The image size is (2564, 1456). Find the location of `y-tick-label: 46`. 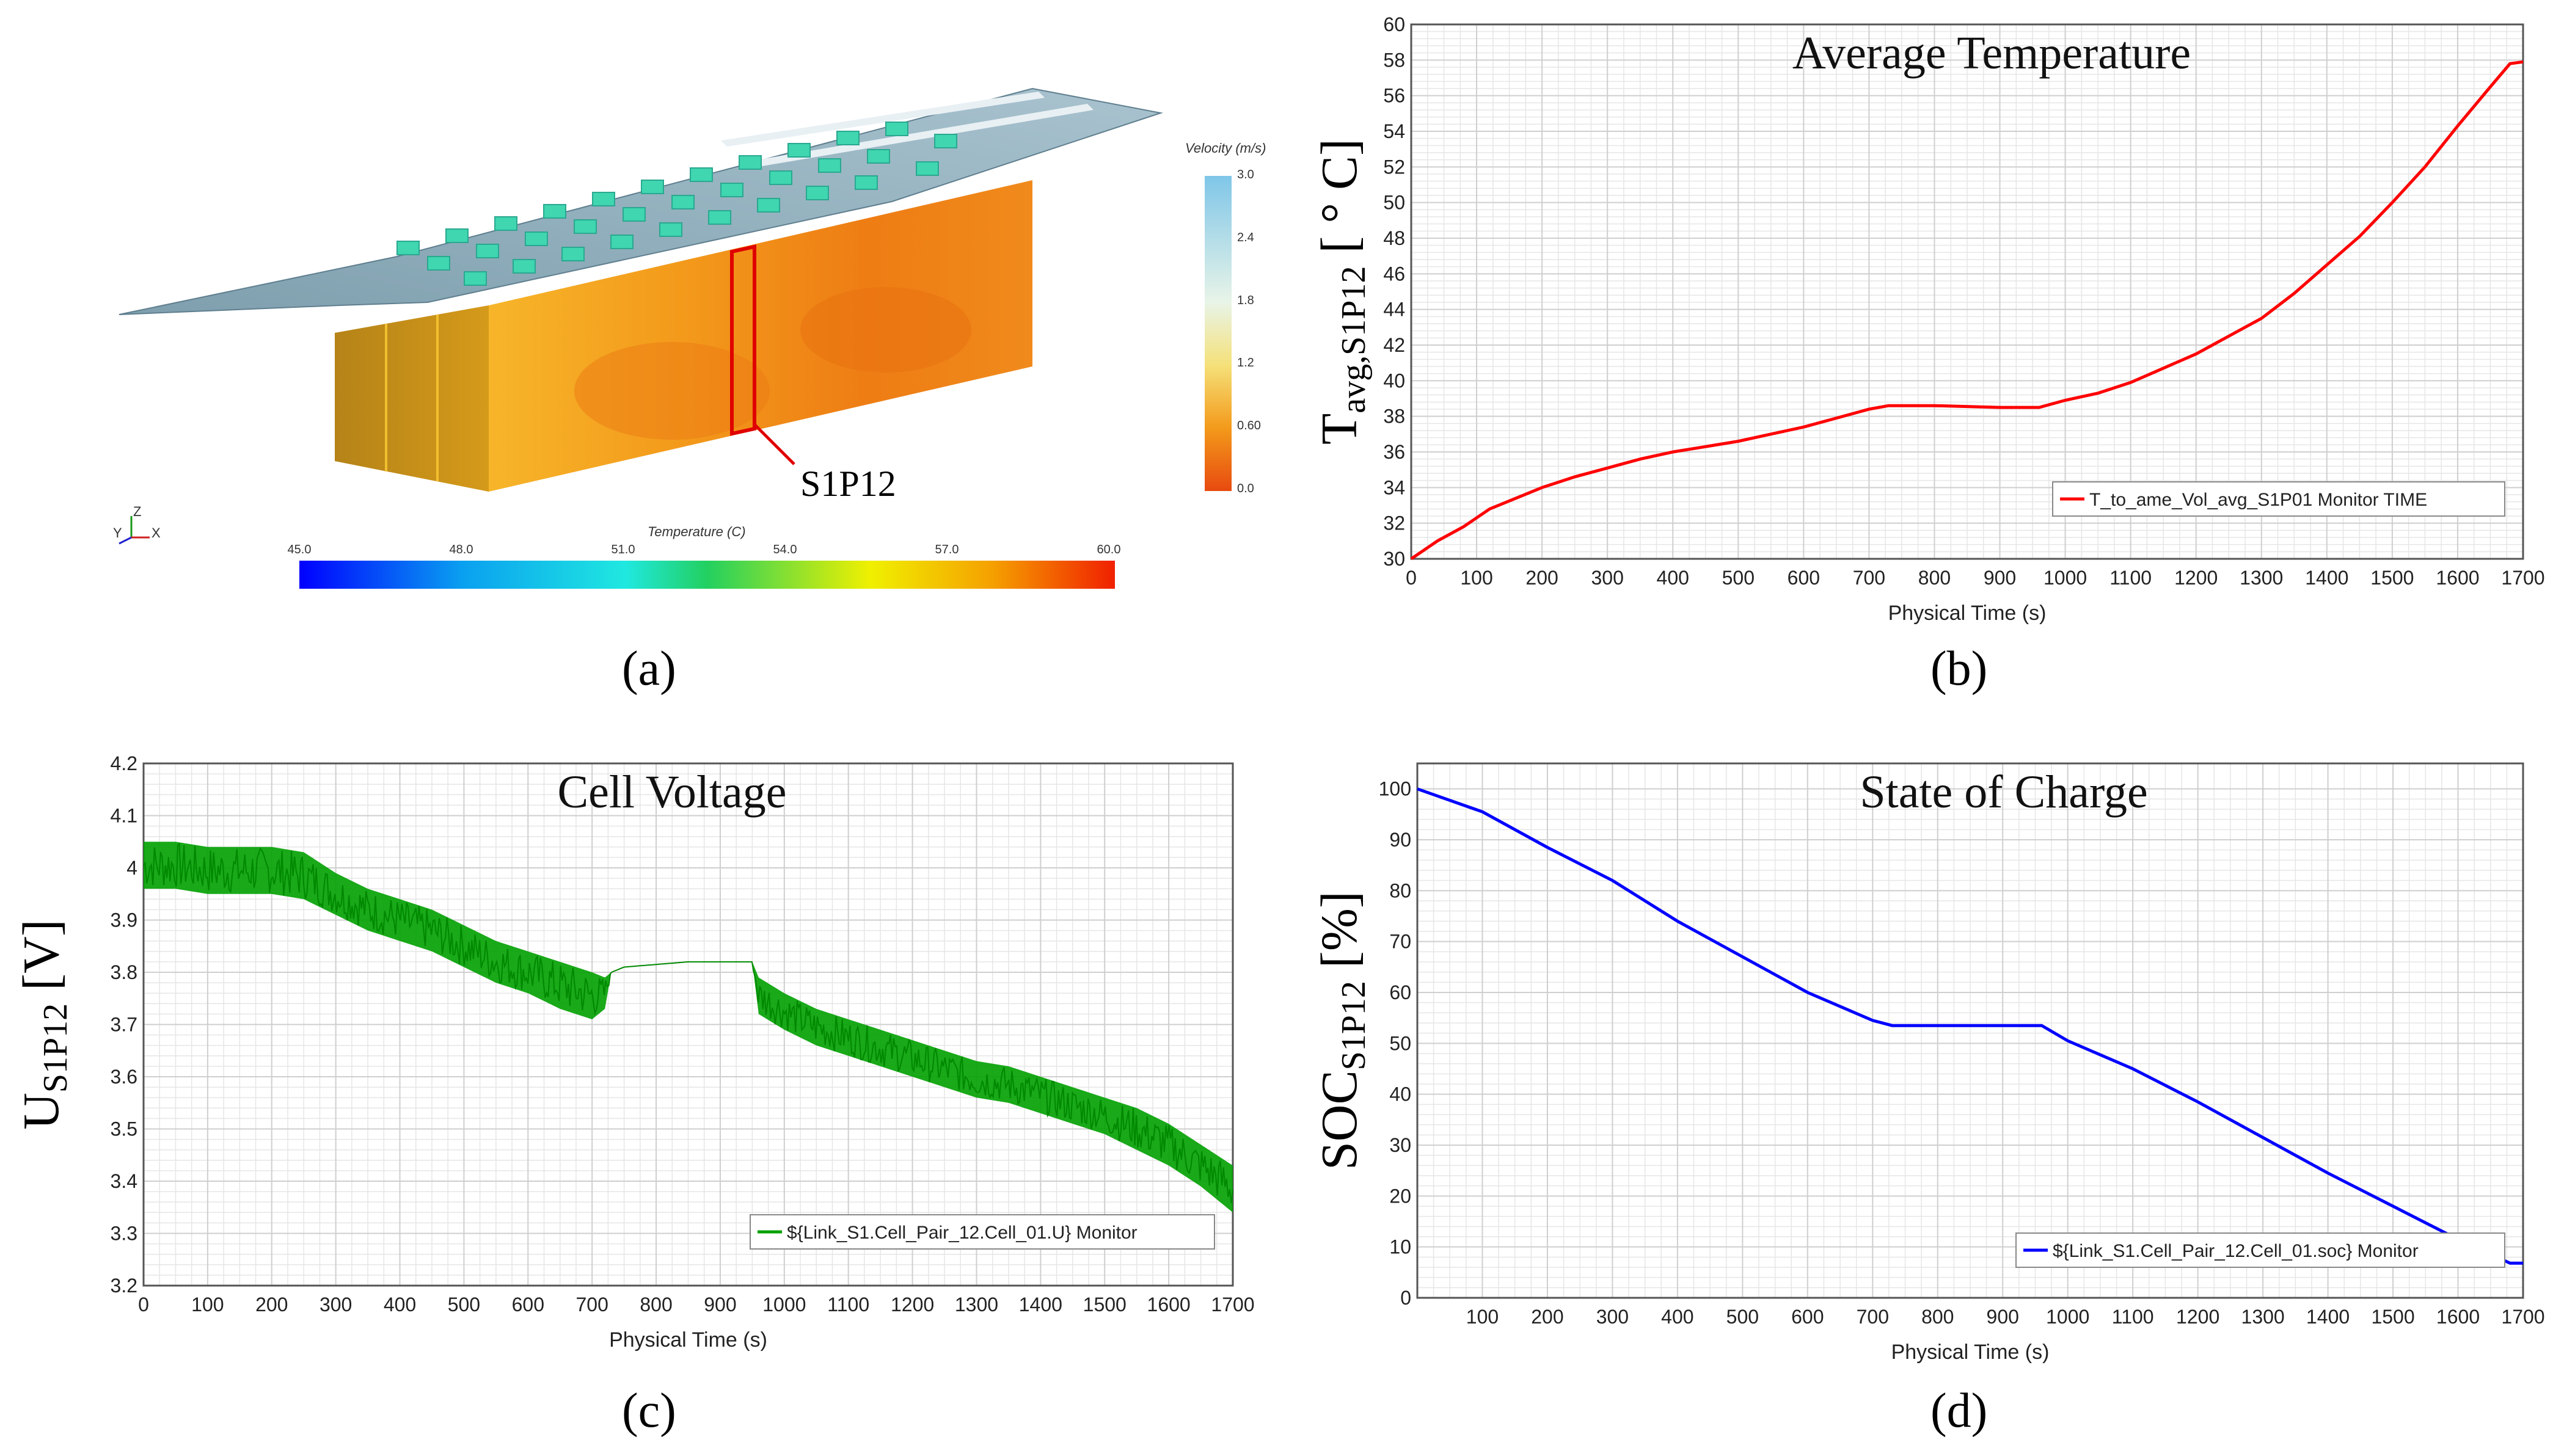

y-tick-label: 46 is located at coordinates (1394, 274).